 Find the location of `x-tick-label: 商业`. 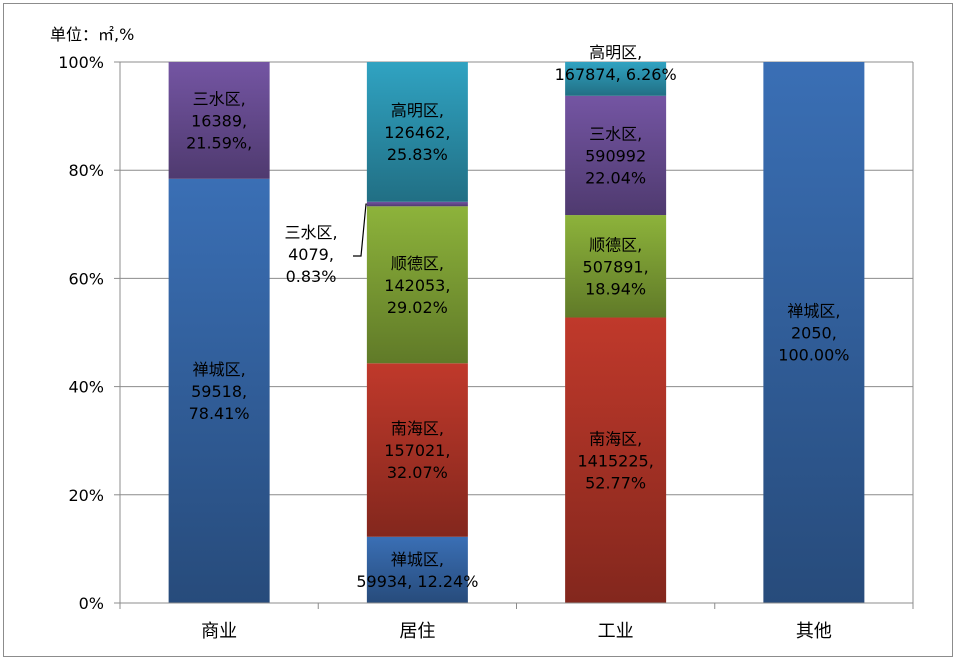

x-tick-label: 商业 is located at coordinates (219, 631).